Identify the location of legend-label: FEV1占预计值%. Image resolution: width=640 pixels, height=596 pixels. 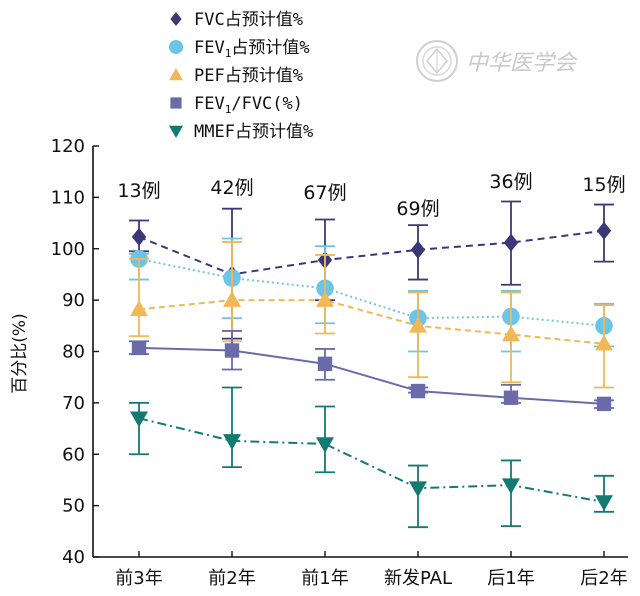
(252, 49).